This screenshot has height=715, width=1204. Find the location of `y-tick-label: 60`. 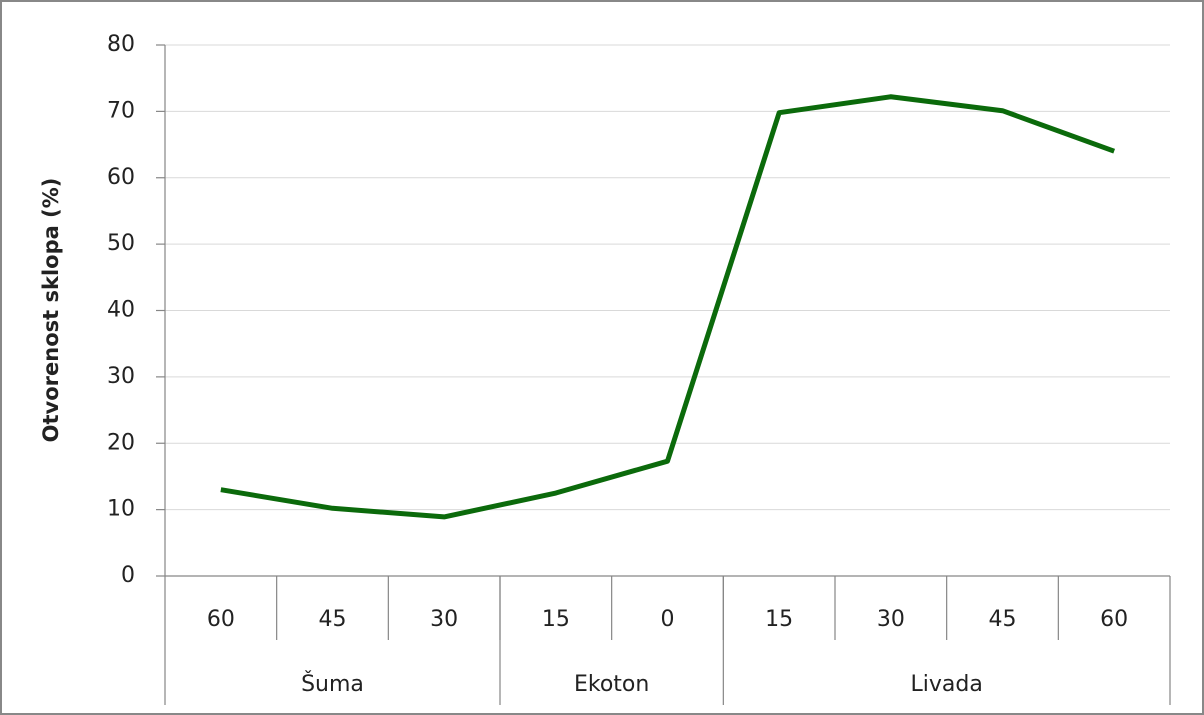

y-tick-label: 60 is located at coordinates (121, 177).